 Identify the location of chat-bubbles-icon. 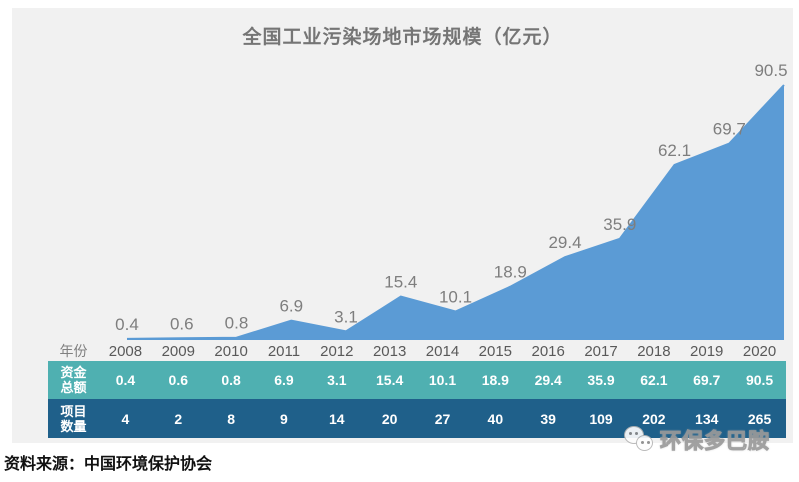
(640, 440).